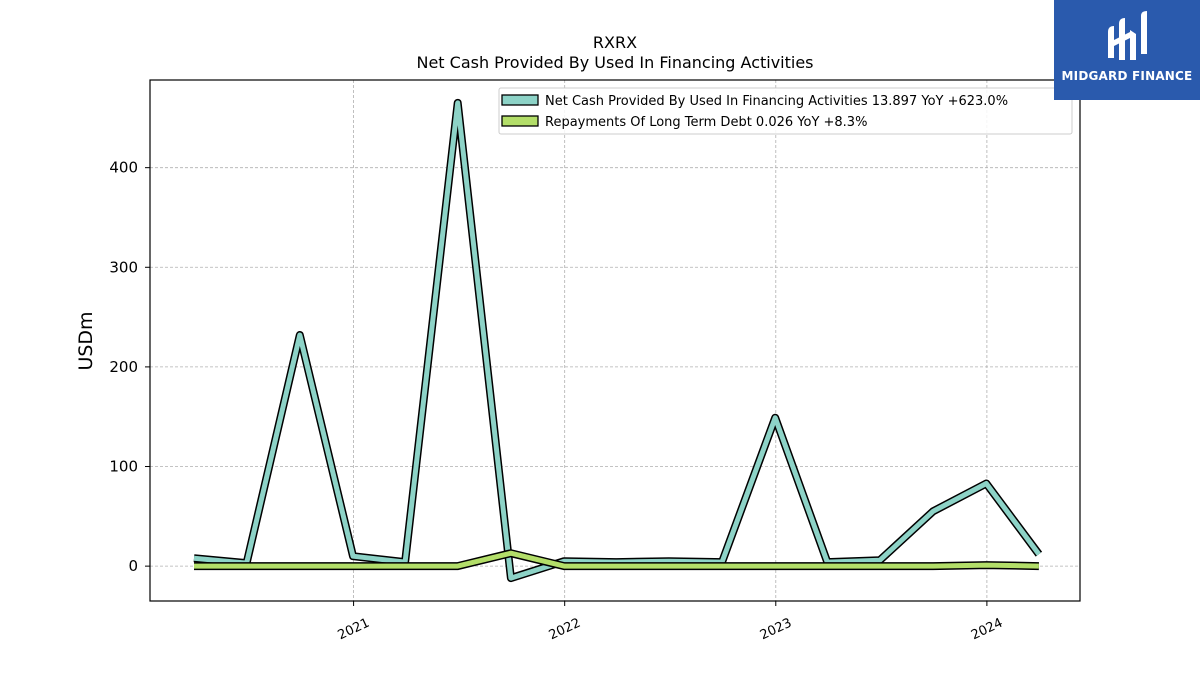  I want to click on y-tick-label: 0, so click(133, 566).